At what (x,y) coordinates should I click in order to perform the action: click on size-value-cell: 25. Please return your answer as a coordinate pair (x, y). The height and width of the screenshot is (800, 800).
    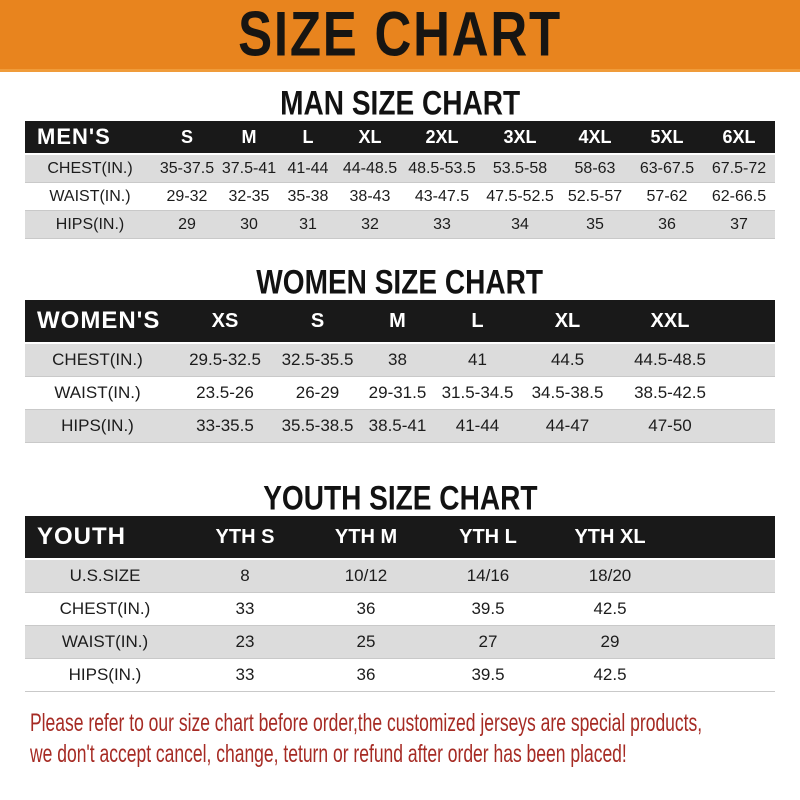
    Looking at the image, I should click on (366, 642).